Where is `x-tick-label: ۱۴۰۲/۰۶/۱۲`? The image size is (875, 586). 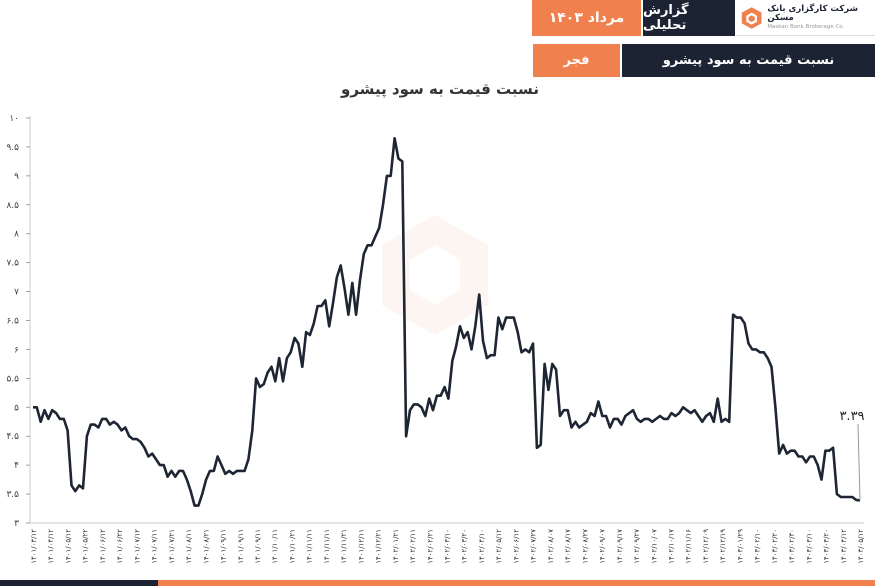 x-tick-label: ۱۴۰۲/۰۶/۱۲ is located at coordinates (516, 546).